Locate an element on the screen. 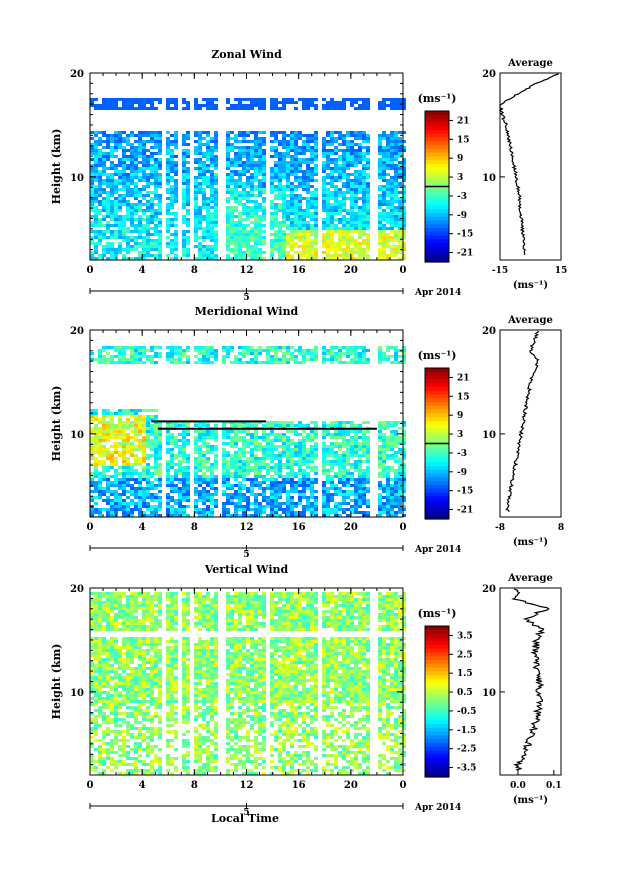  panel-title: Meridional Wind is located at coordinates (247, 311).